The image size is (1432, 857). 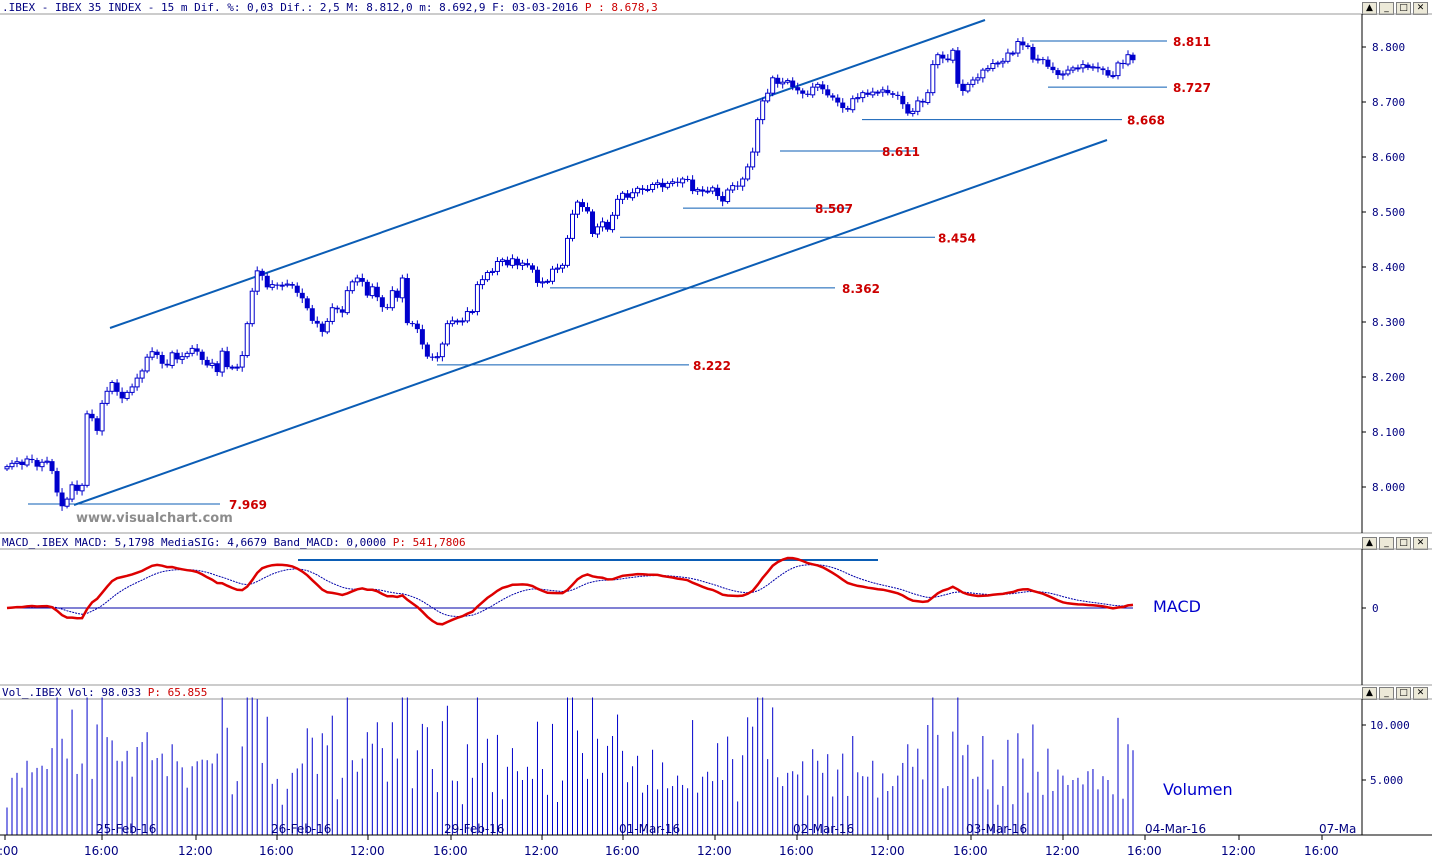 I want to click on maximize-button: □, so click(x=1403, y=693).